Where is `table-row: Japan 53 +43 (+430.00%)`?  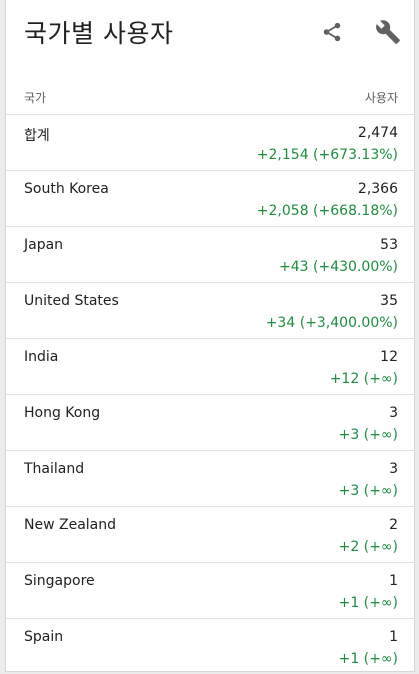 table-row: Japan 53 +43 (+430.00%) is located at coordinates (210, 255).